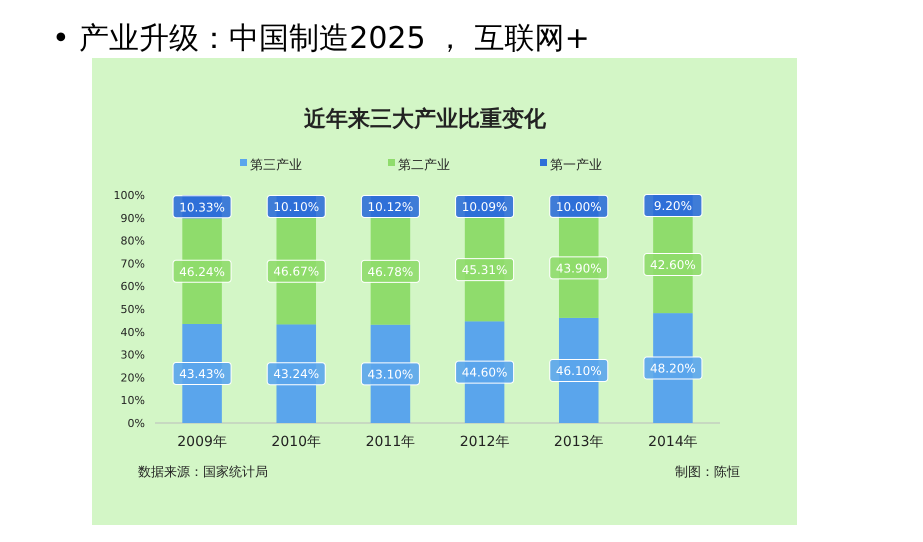 Image resolution: width=923 pixels, height=542 pixels. What do you see at coordinates (132, 287) in the screenshot?
I see `y-tick-label: 60%` at bounding box center [132, 287].